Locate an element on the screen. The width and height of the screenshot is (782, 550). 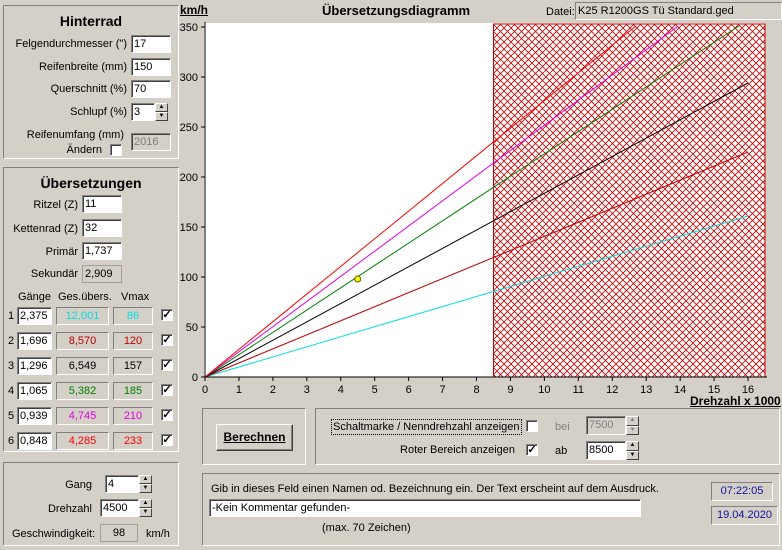
gear-ratio-input: 0,848 is located at coordinates (34, 441).